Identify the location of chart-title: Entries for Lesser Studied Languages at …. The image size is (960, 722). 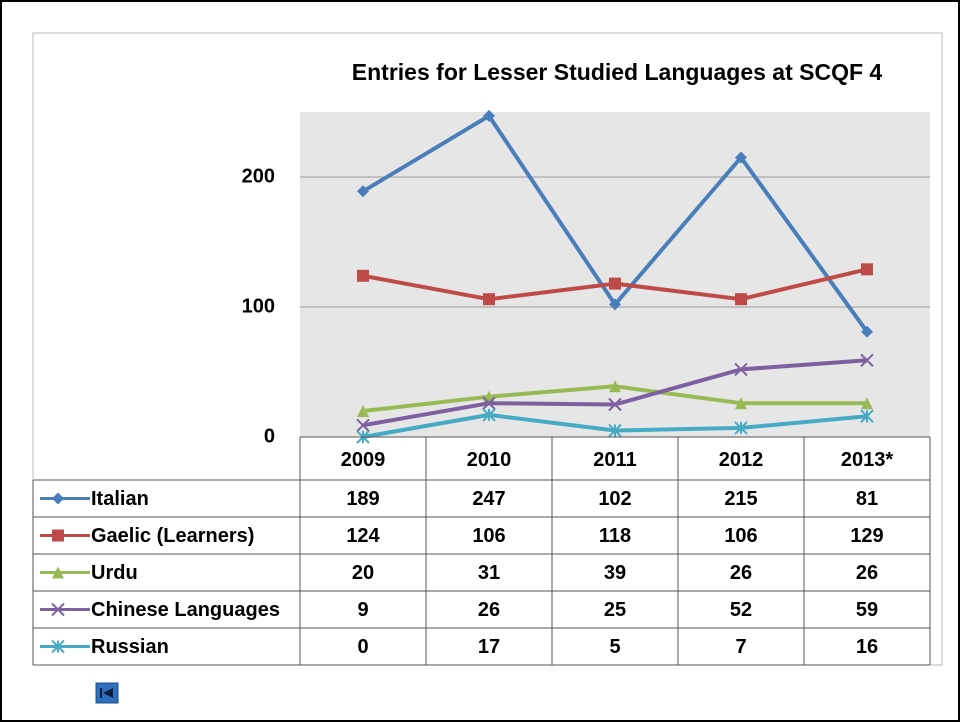
(617, 72).